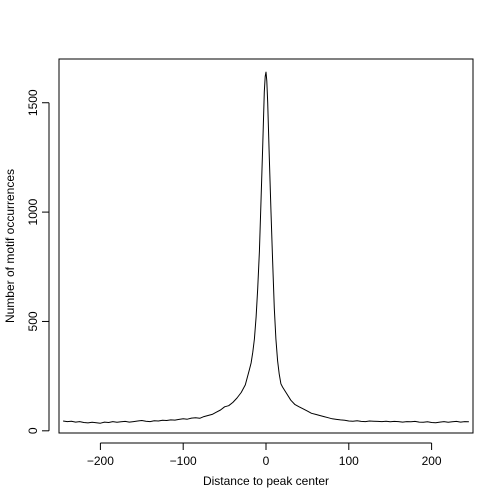 The height and width of the screenshot is (504, 504). Describe the element at coordinates (33, 211) in the screenshot. I see `y-tick-label: 1000` at that location.